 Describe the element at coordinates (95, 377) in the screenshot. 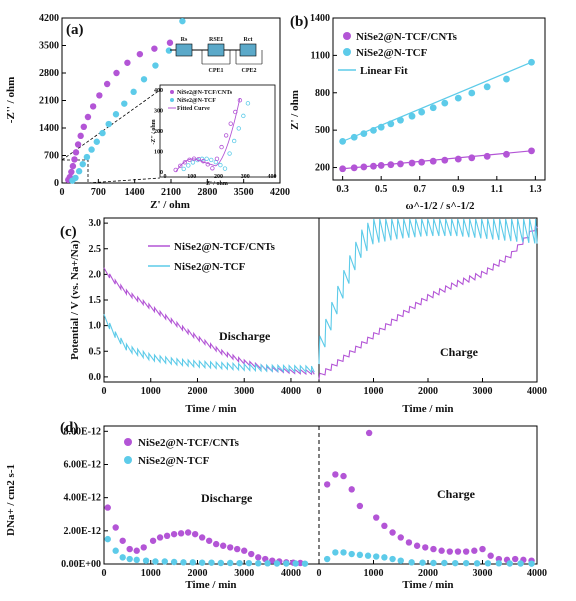

I see `c-ytick-label: 0.0` at that location.